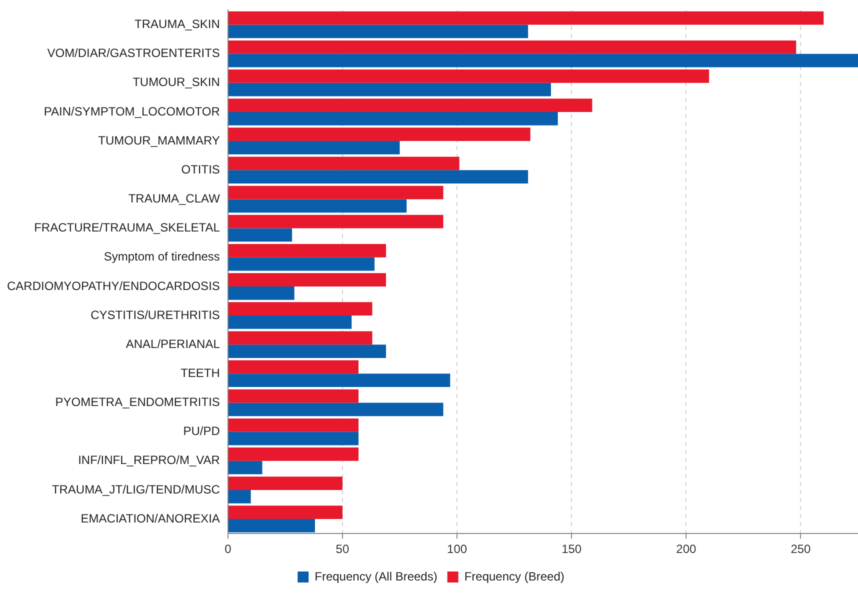  What do you see at coordinates (127, 227) in the screenshot?
I see `y-tick-label: FRACTURE/TRAUMA_SKELETAL` at bounding box center [127, 227].